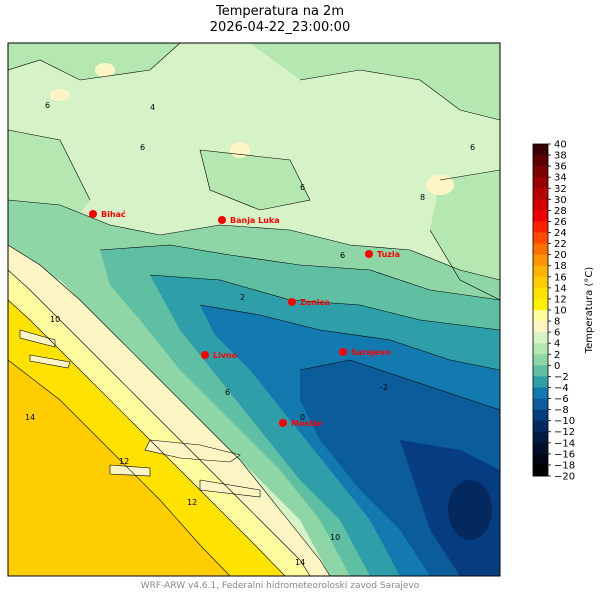 The image size is (600, 600). Describe the element at coordinates (560, 156) in the screenshot. I see `colorbar-tick-label: 38` at that location.